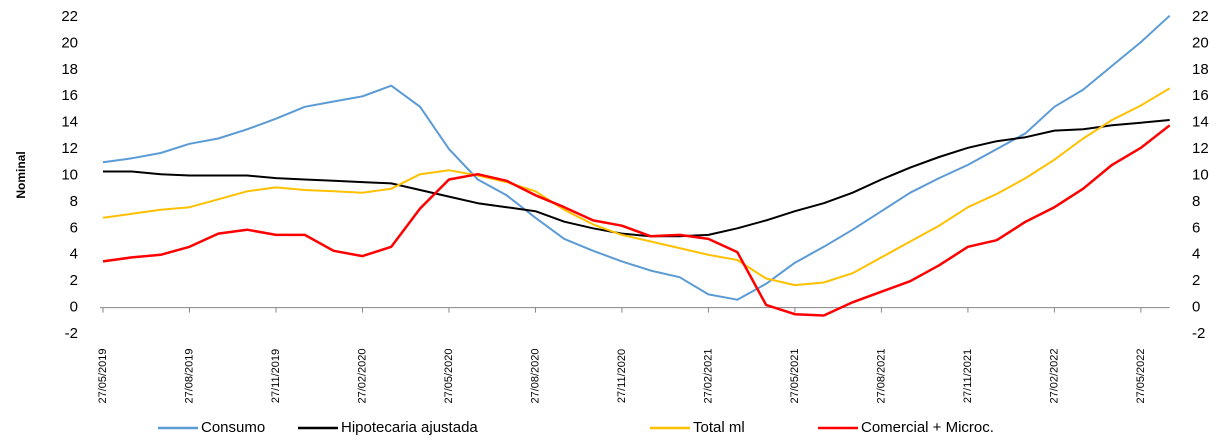  Describe the element at coordinates (69, 95) in the screenshot. I see `y-tick-label: 16` at that location.